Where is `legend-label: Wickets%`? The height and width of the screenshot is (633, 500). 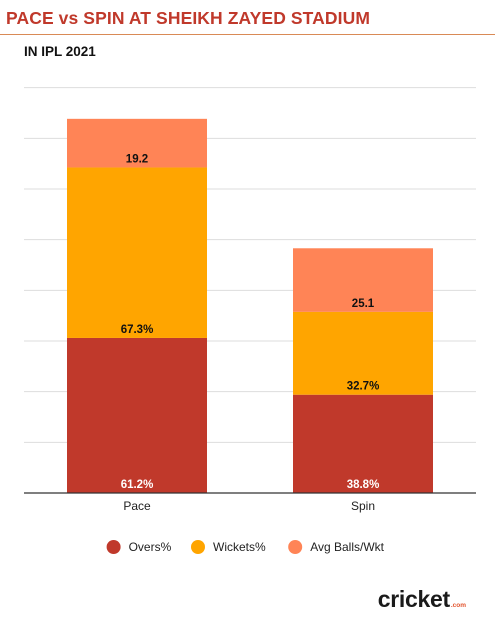
legend-label: Wickets% is located at coordinates (239, 547).